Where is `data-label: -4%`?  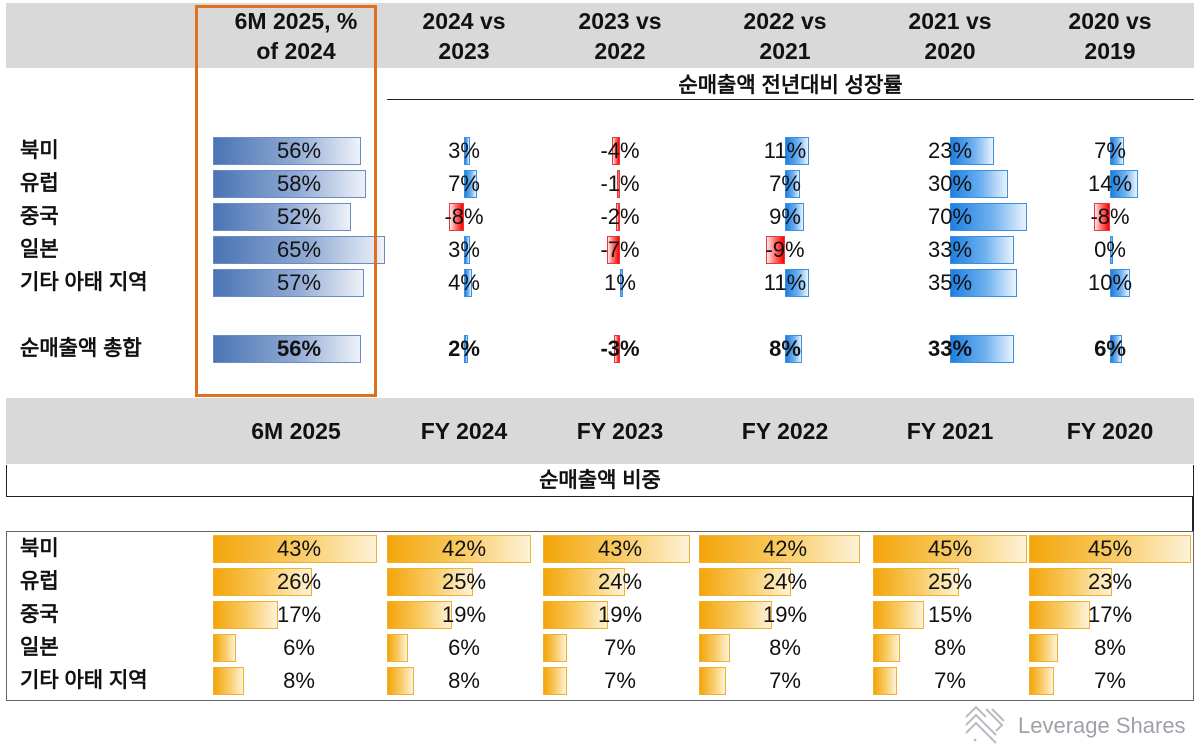
data-label: -4% is located at coordinates (620, 150).